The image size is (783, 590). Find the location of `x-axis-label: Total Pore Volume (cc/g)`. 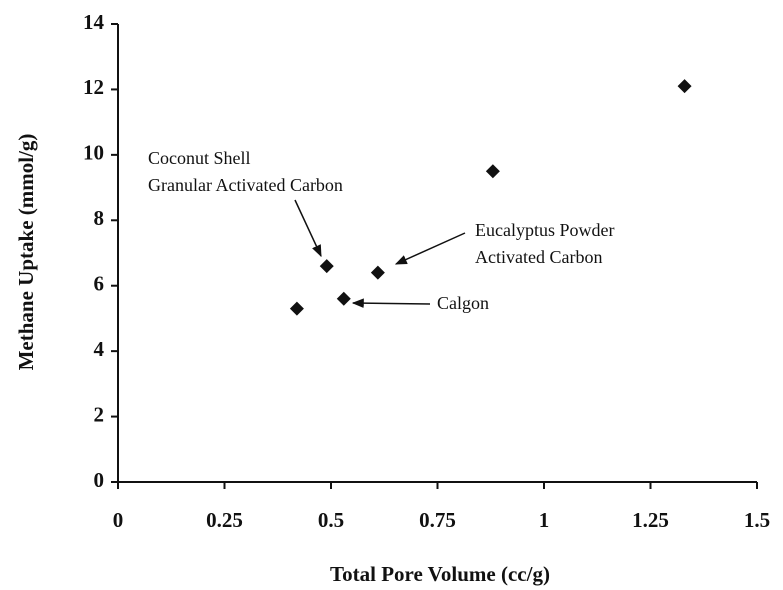

x-axis-label: Total Pore Volume (cc/g) is located at coordinates (440, 574).